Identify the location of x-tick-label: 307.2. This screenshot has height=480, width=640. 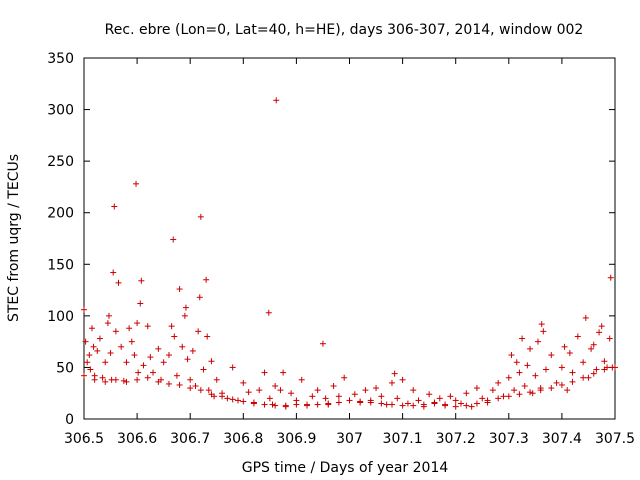
(456, 439).